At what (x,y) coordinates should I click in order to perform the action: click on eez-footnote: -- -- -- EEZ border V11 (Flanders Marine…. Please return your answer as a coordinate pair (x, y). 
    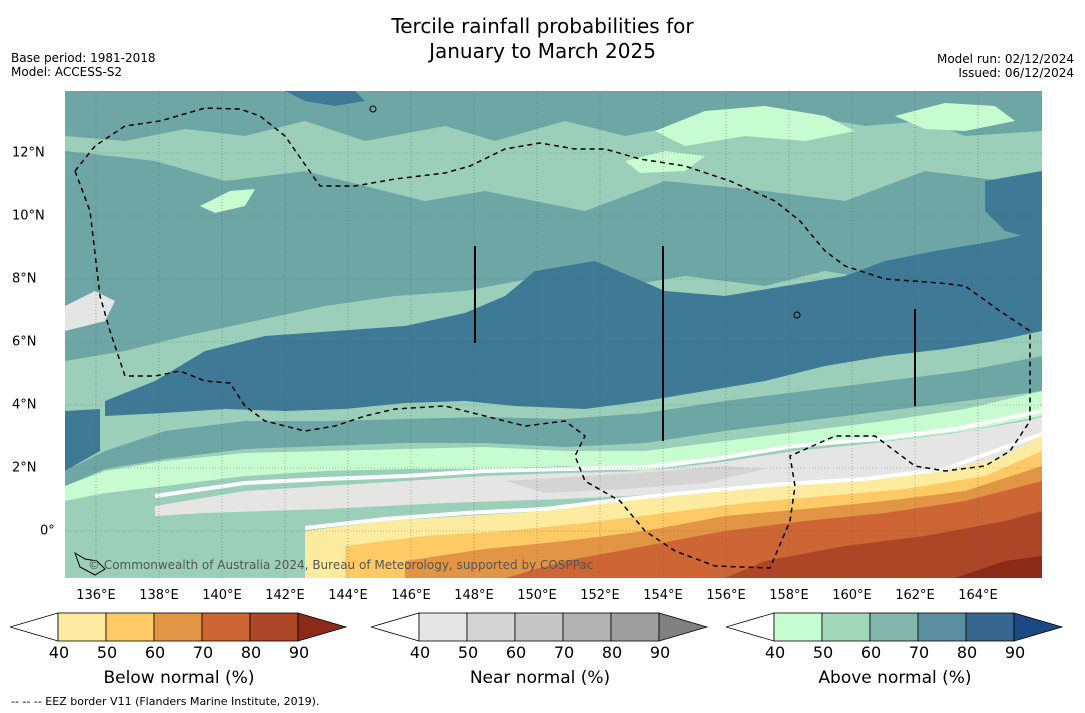
    Looking at the image, I should click on (165, 701).